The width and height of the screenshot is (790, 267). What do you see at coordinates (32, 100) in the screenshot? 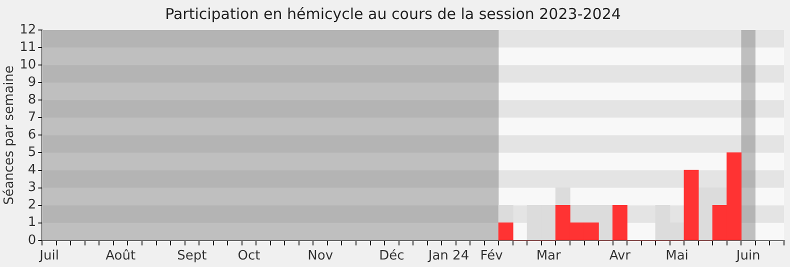
I see `y-tick-label: 8` at bounding box center [32, 100].